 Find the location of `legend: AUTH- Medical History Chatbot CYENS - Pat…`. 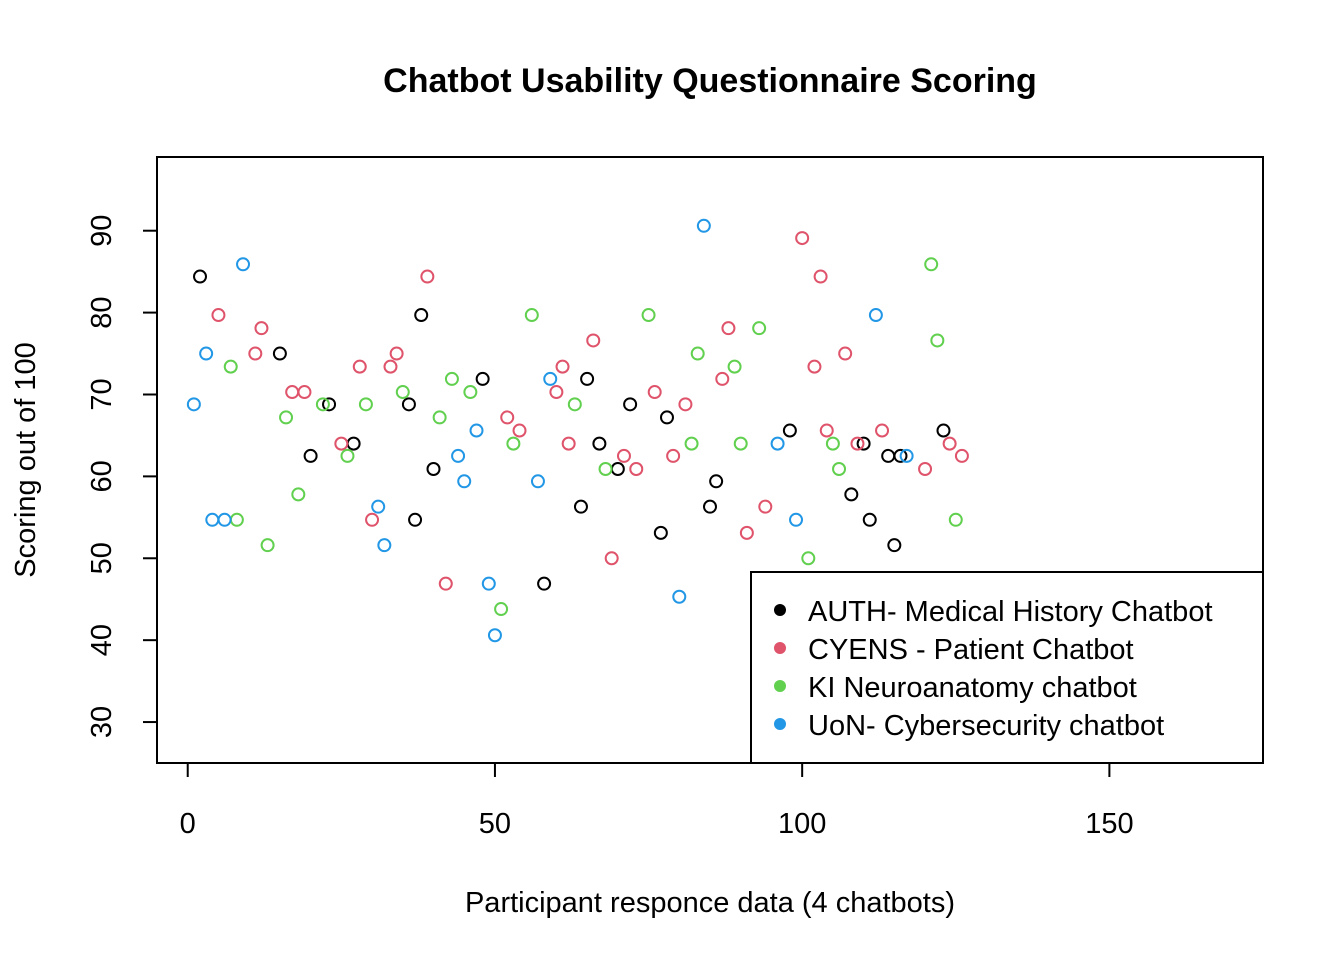

legend: AUTH- Medical History Chatbot CYENS - Pat… is located at coordinates (1007, 667).